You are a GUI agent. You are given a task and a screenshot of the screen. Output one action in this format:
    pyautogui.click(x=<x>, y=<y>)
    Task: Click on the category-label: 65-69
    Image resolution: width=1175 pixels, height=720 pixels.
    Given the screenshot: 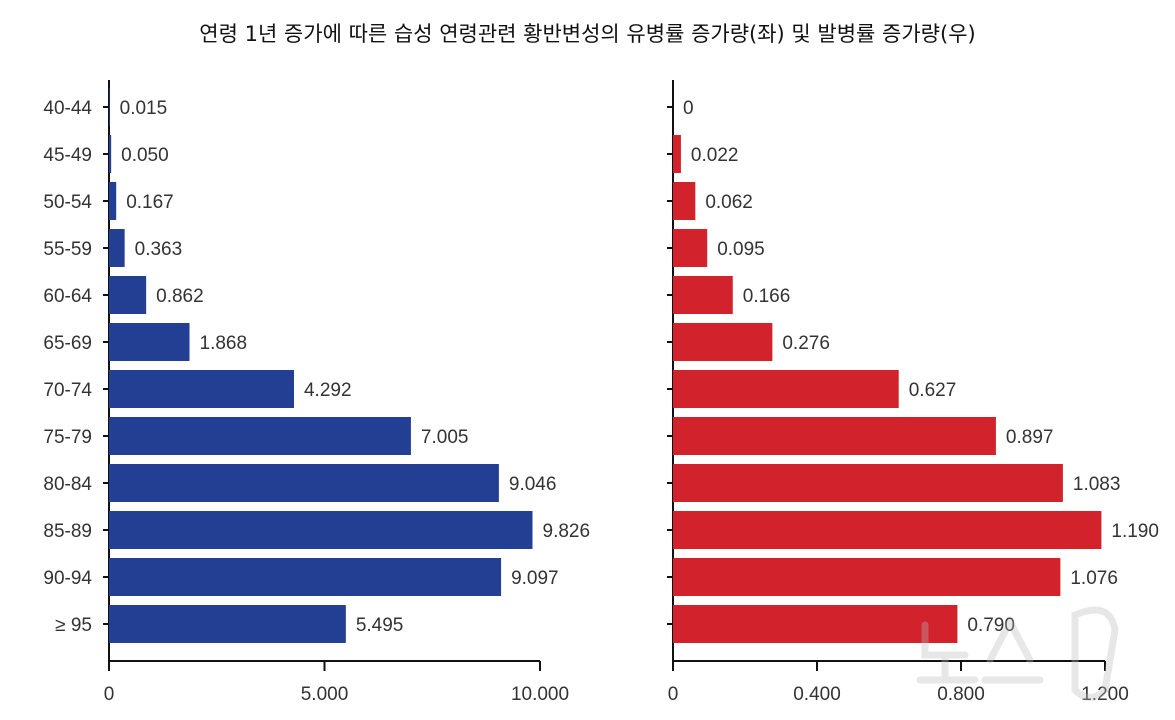 What is the action you would take?
    pyautogui.click(x=67, y=343)
    